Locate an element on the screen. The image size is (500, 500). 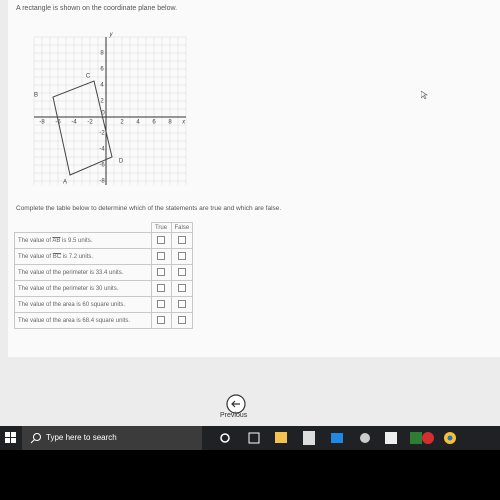
vertex-label: D is located at coordinates (121, 162).